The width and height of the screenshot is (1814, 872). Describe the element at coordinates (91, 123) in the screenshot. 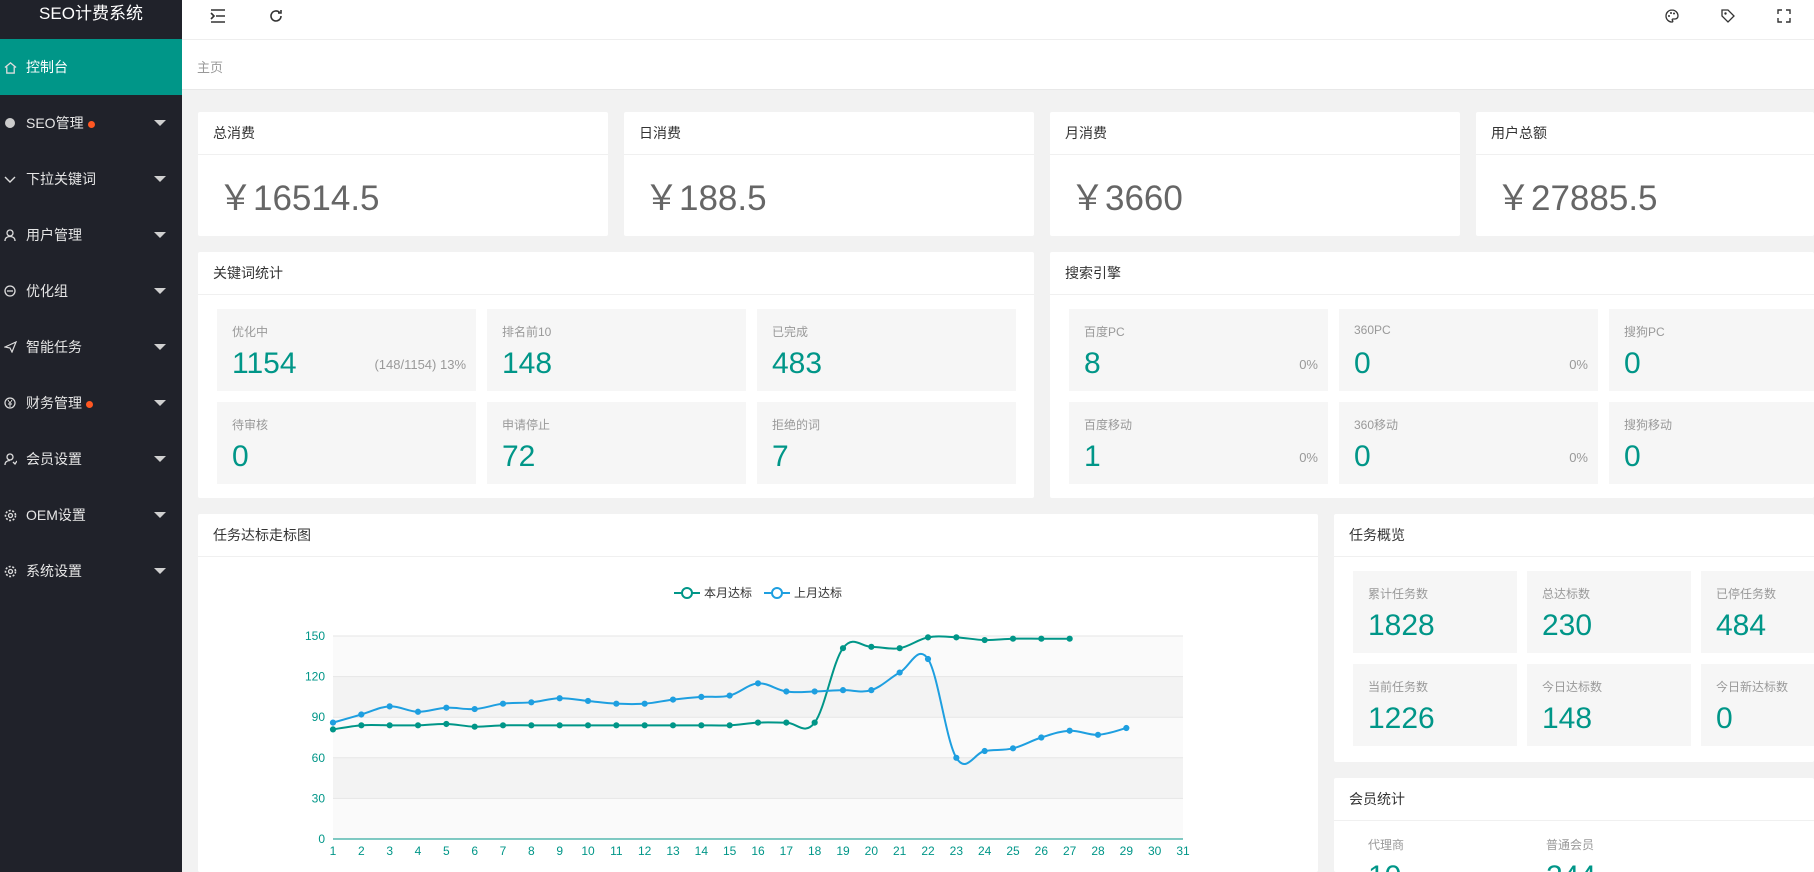

I see `sidebar-item-1: SEO管理` at that location.